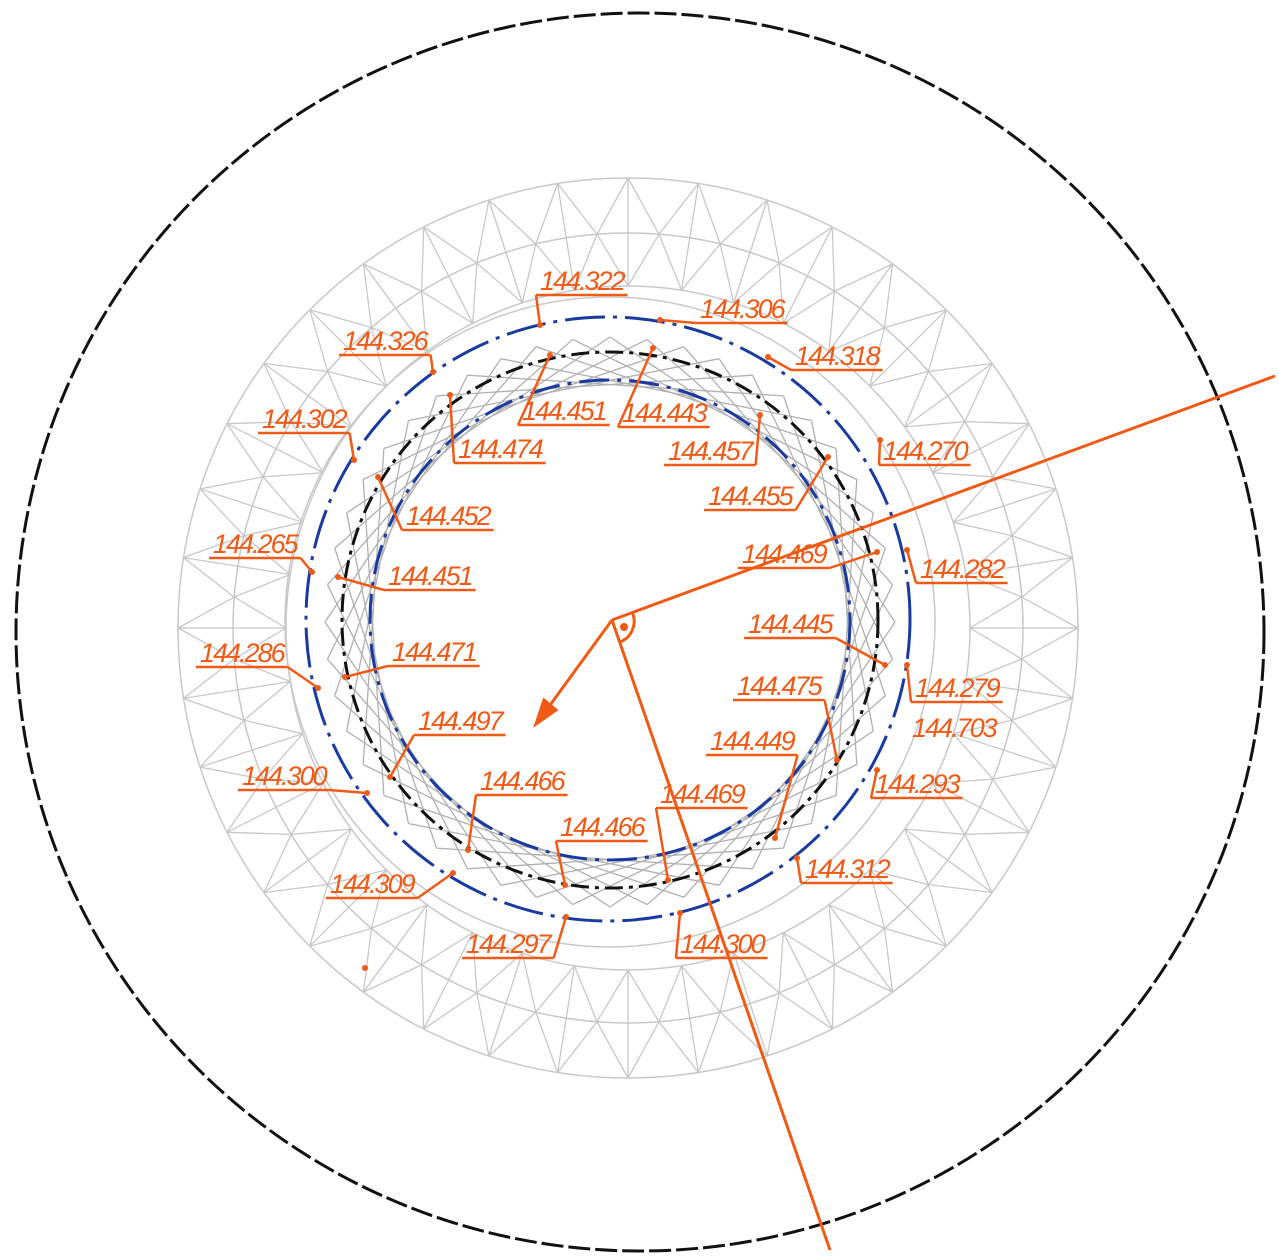 This screenshot has width=1279, height=1256. What do you see at coordinates (963, 569) in the screenshot?
I see `elevation-label: 144.282` at bounding box center [963, 569].